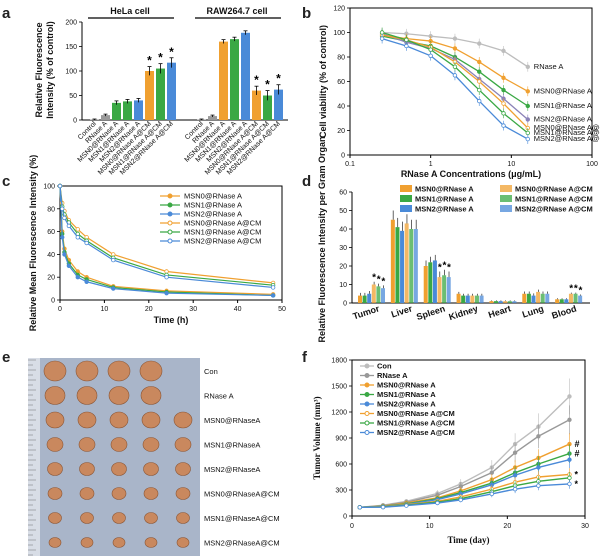 The width and height of the screenshot is (600, 559). I want to click on b-x-tick-label: 10, so click(511, 164).